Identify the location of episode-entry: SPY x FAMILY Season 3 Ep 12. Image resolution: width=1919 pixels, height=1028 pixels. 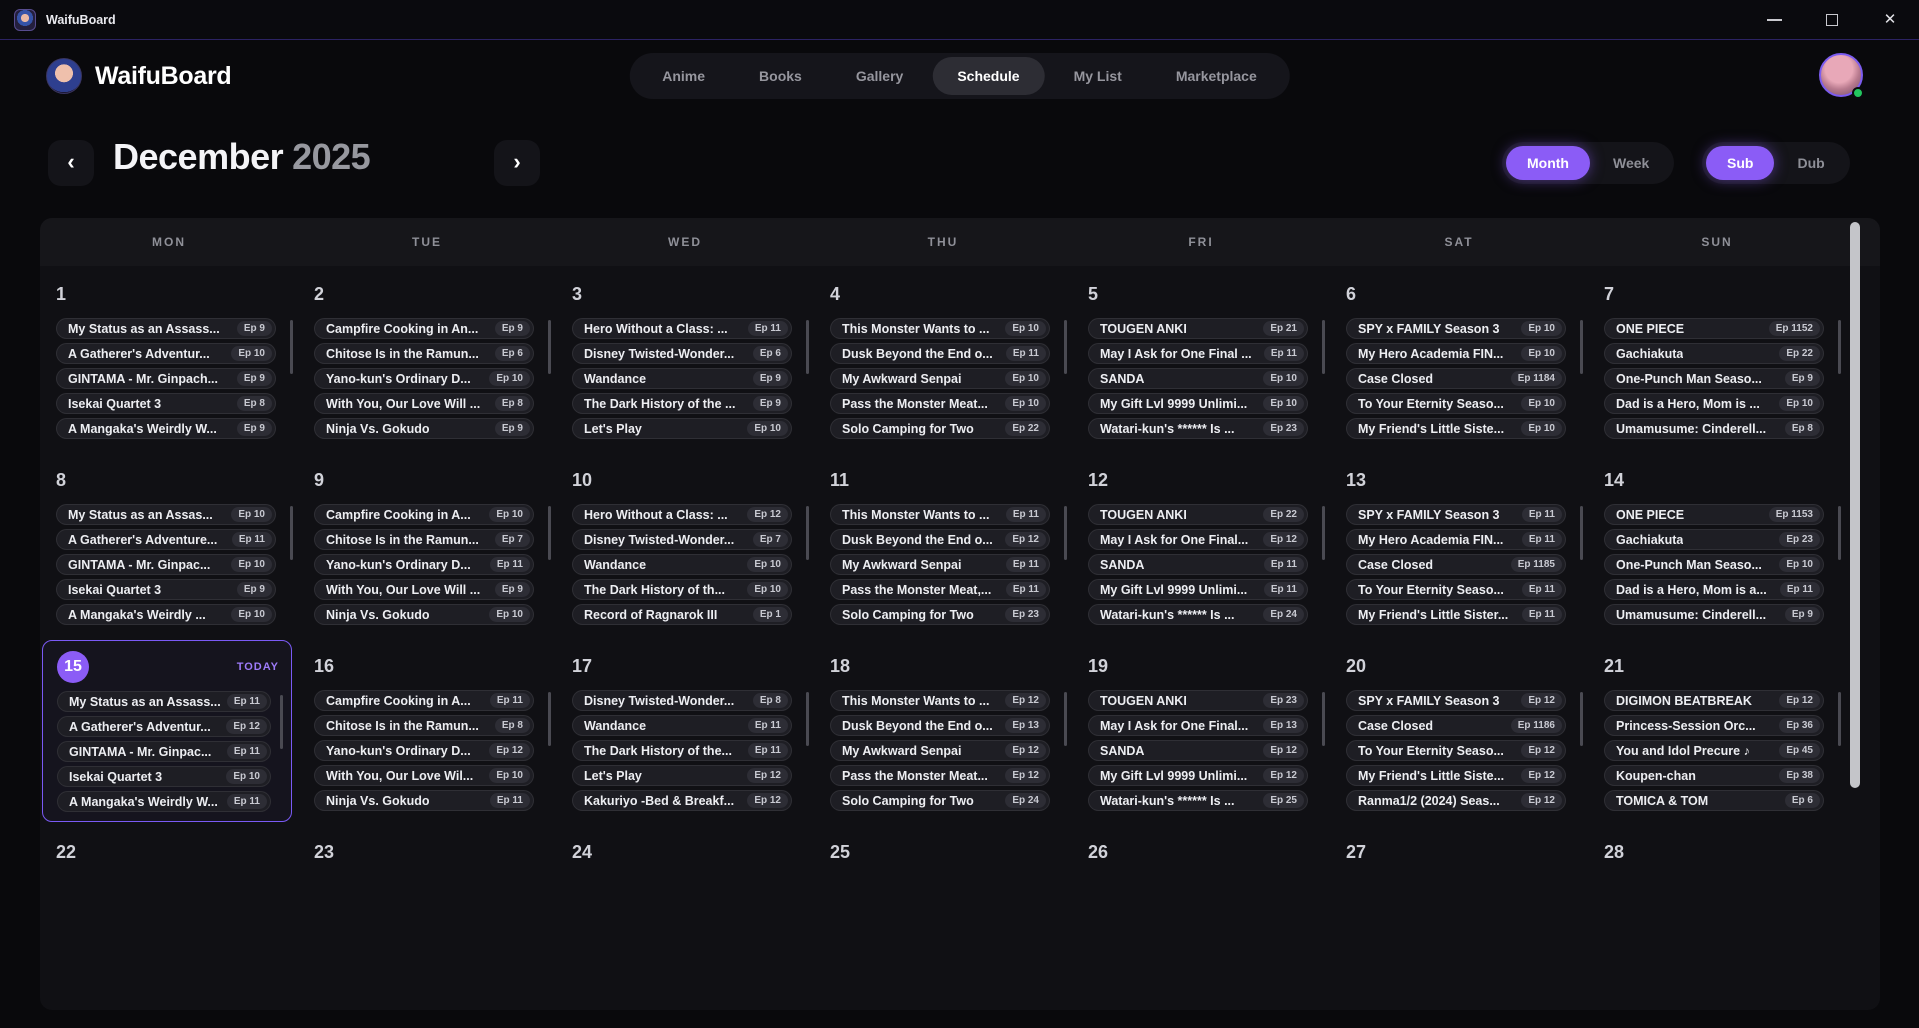
(1456, 700).